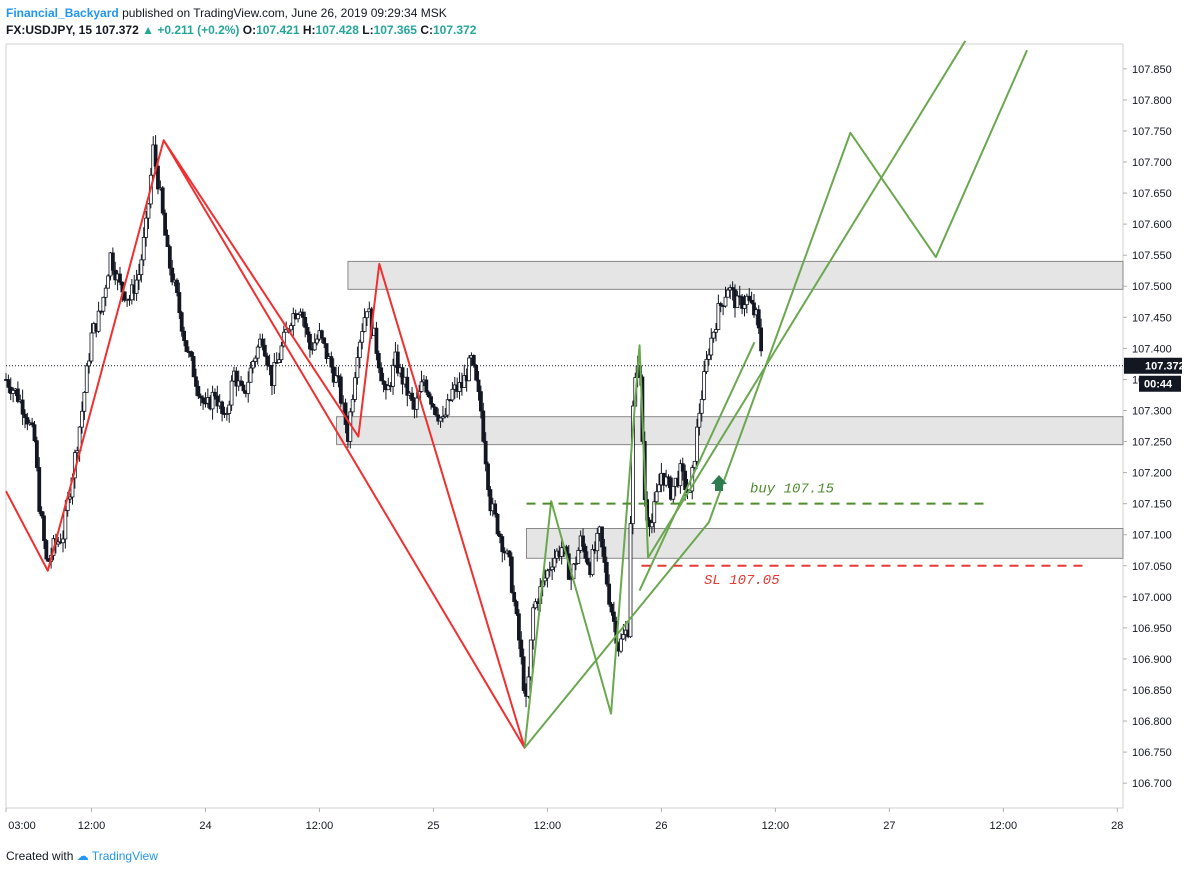 The image size is (1188, 874). I want to click on y-tick-label-17: 107.000, so click(1152, 598).